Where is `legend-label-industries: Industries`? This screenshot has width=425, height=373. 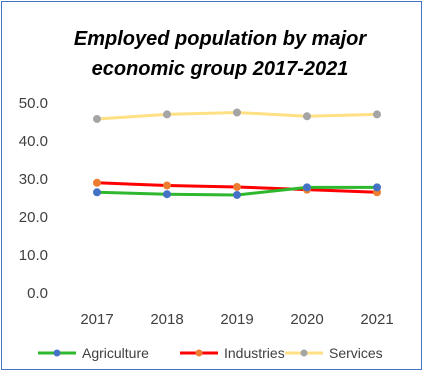 legend-label-industries: Industries is located at coordinates (254, 353).